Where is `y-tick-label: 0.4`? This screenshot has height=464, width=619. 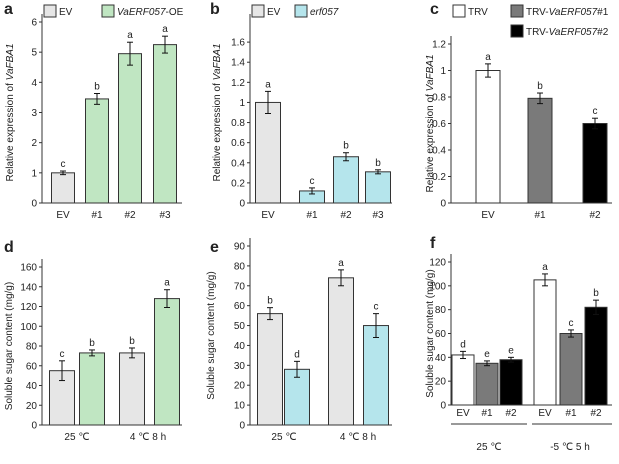
y-tick-label: 0.4 is located at coordinates (238, 163).